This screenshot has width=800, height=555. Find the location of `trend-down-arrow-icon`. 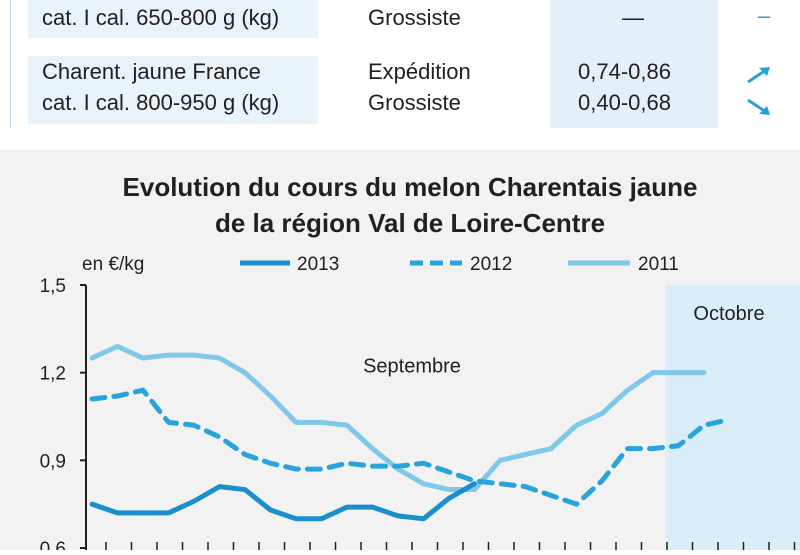

trend-down-arrow-icon is located at coordinates (759, 107).